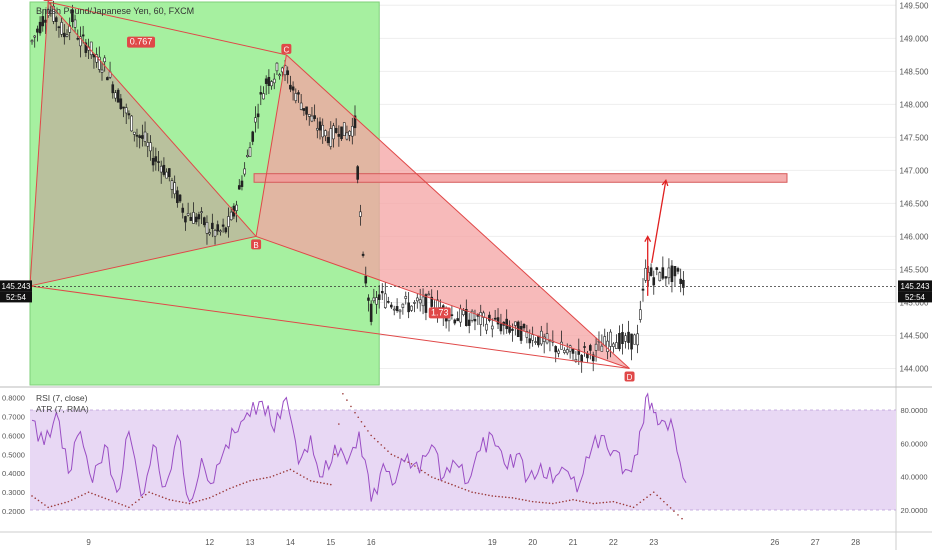  What do you see at coordinates (774, 542) in the screenshot?
I see `date-tick-label: 26` at bounding box center [774, 542].